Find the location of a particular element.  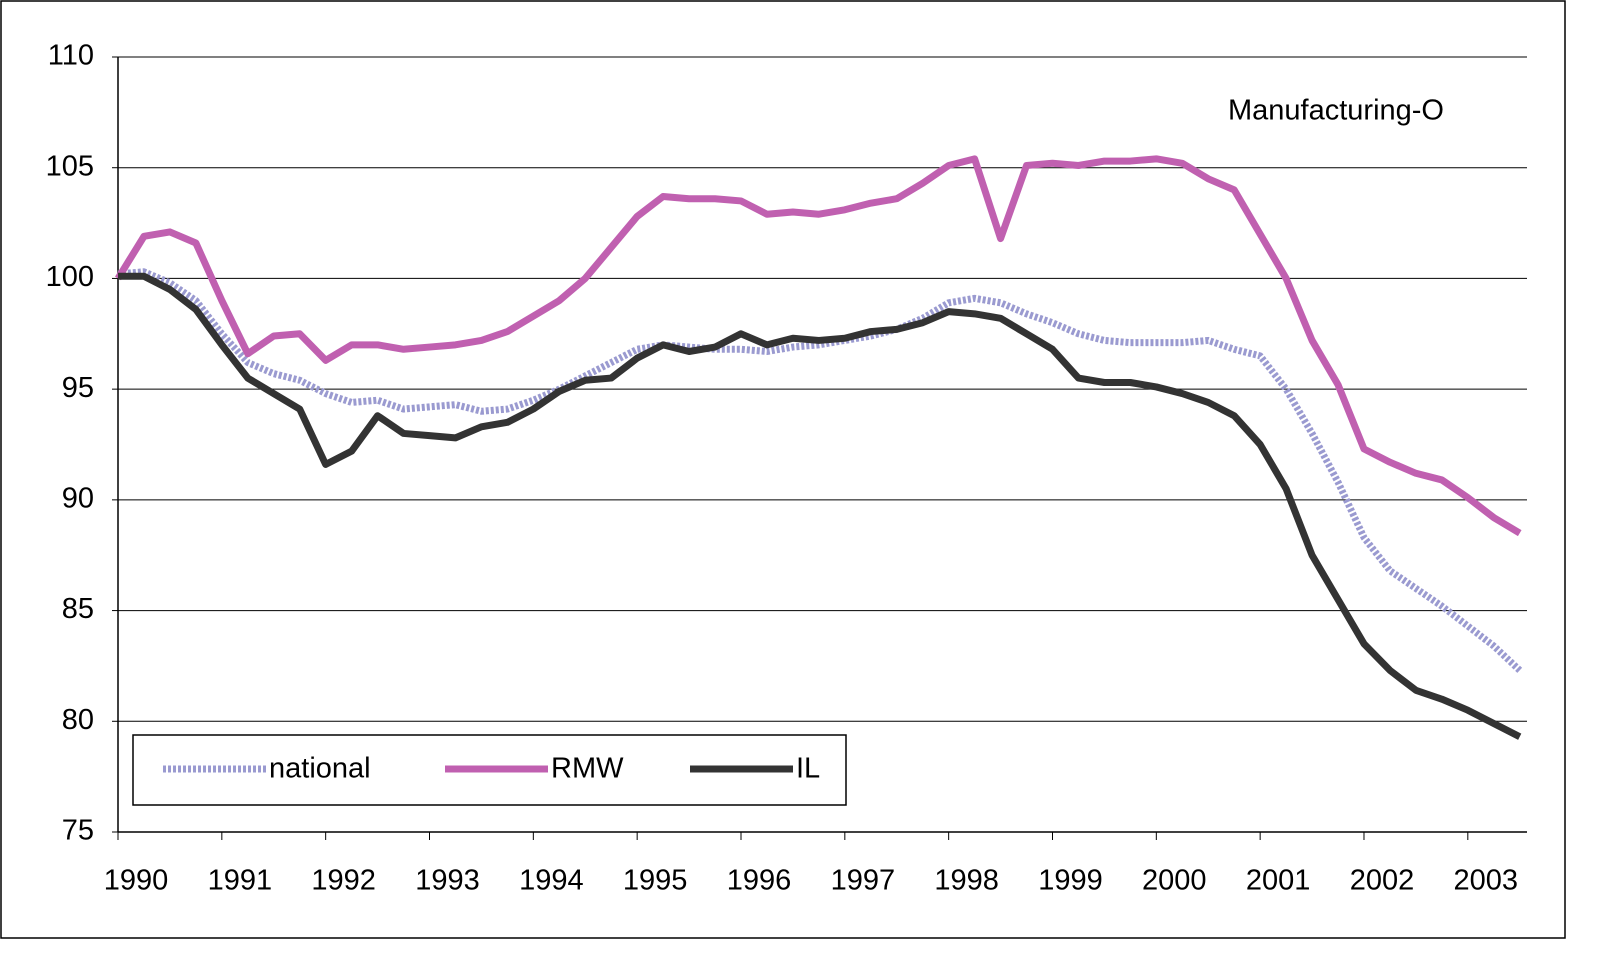

x-tick-label: 1994 is located at coordinates (551, 881).